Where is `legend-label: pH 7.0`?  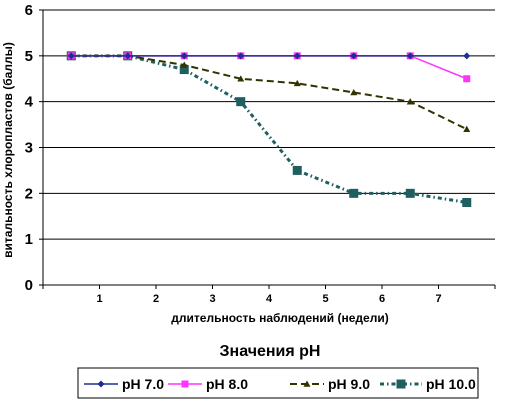
legend-label: pH 7.0 is located at coordinates (143, 384).